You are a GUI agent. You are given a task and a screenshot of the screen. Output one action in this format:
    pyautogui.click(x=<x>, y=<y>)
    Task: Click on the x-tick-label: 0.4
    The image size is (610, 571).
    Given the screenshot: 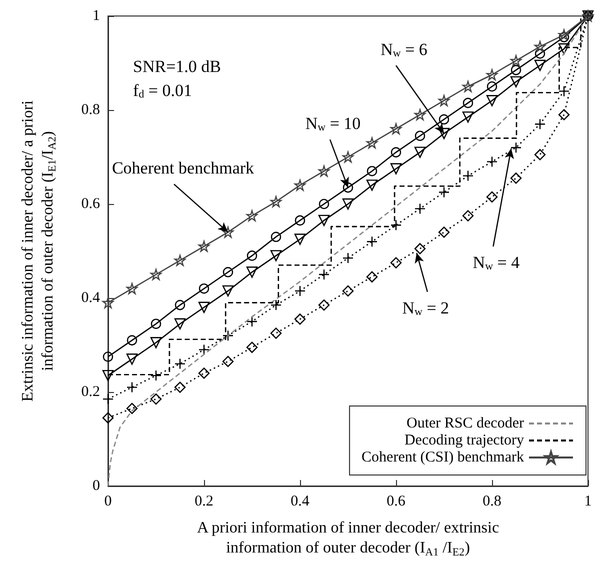 What is the action you would take?
    pyautogui.click(x=300, y=502)
    